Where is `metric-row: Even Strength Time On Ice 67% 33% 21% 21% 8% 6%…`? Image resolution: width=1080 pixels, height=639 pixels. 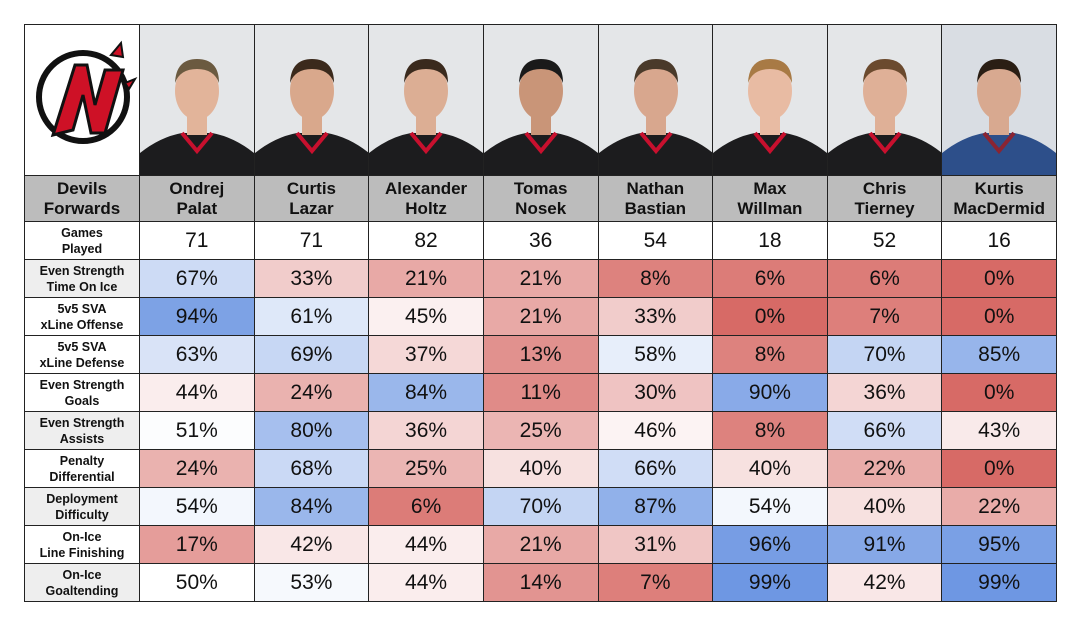
metric-row: Even Strength Time On Ice 67% 33% 21% 21% 8% 6%… is located at coordinates (540, 278).